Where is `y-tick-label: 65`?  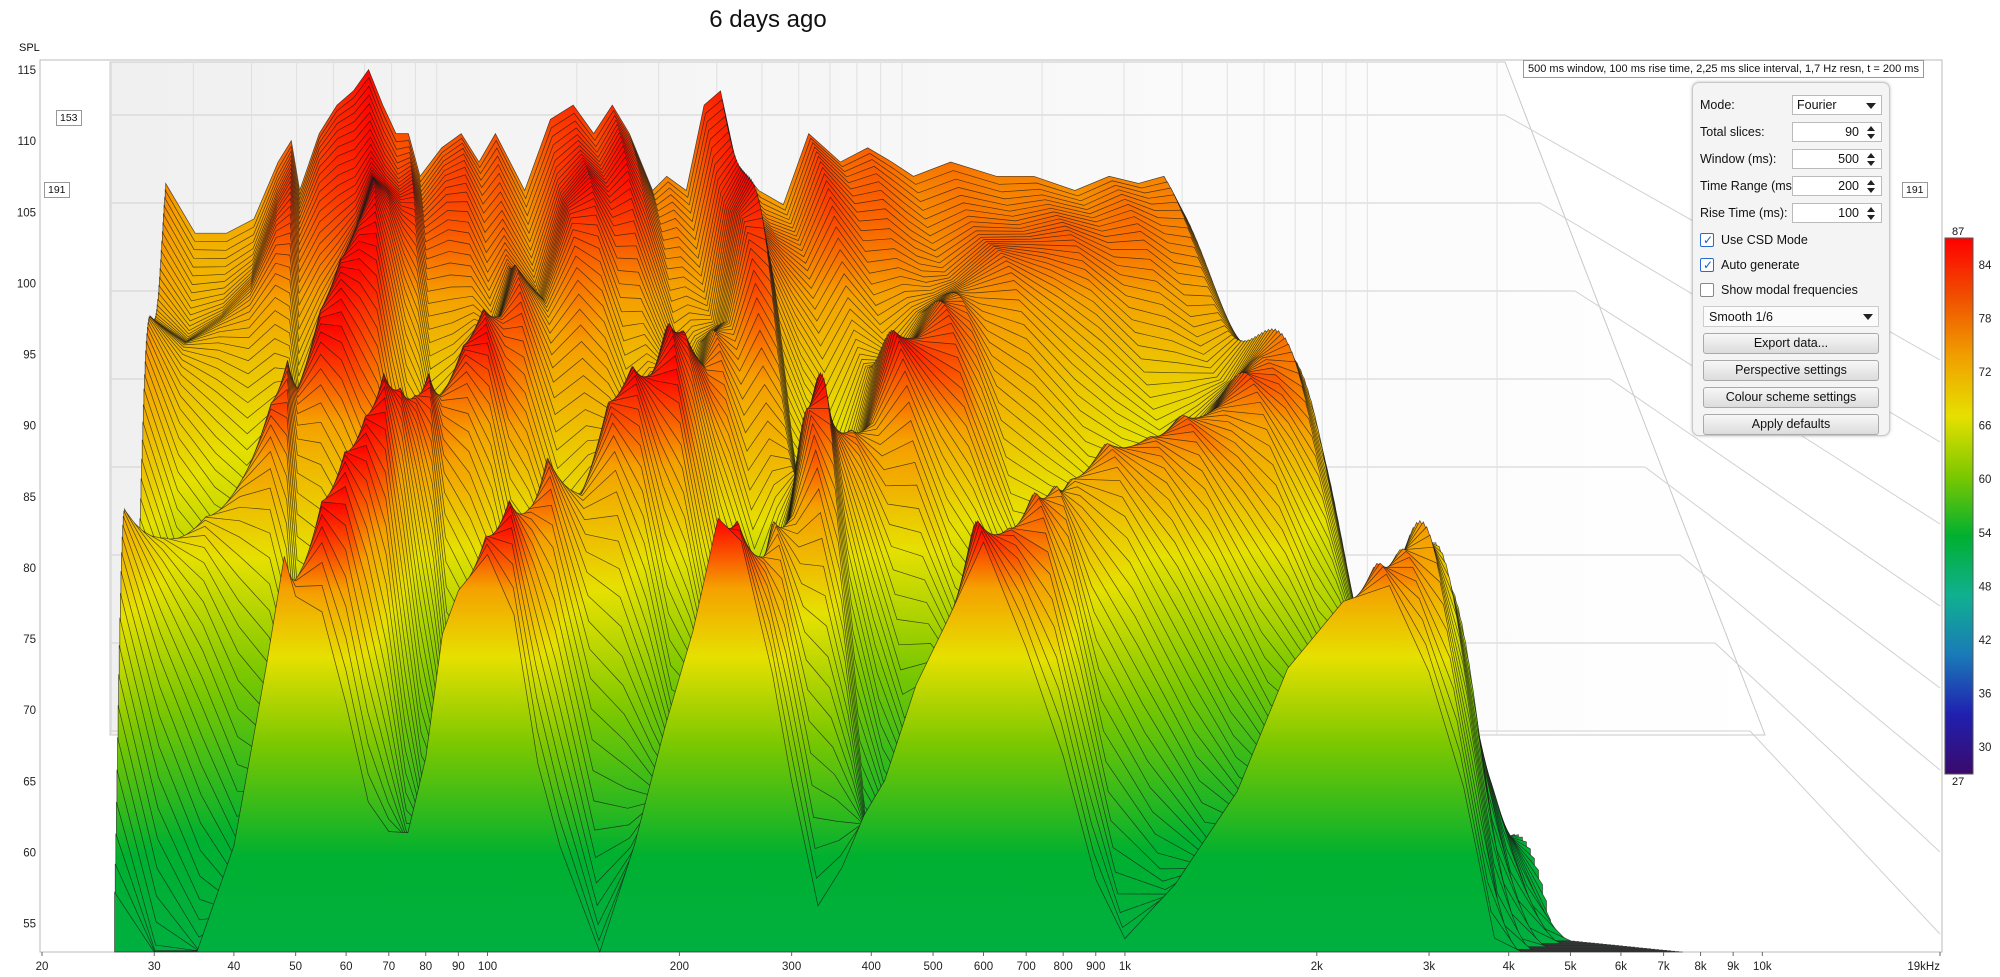 y-tick-label: 65 is located at coordinates (29, 782).